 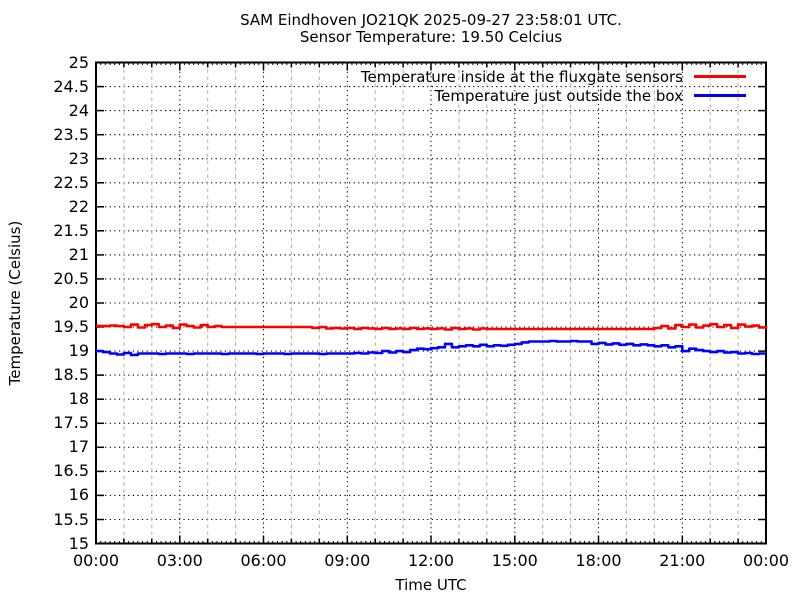 What do you see at coordinates (432, 326) in the screenshot?
I see `series-line-inside` at bounding box center [432, 326].